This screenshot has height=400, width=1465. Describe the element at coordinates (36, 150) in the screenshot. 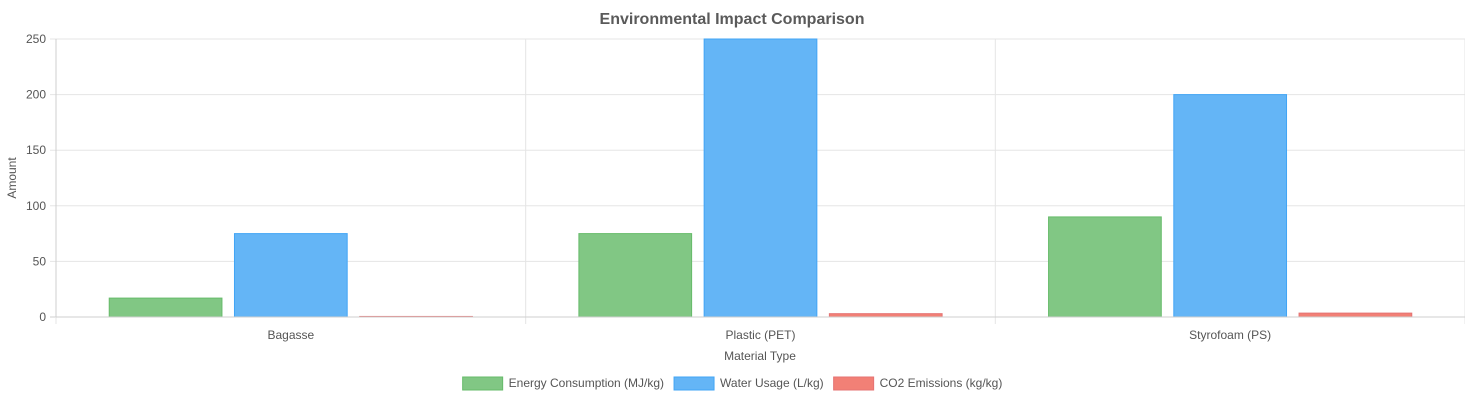

I see `y-tick-label: 150` at that location.